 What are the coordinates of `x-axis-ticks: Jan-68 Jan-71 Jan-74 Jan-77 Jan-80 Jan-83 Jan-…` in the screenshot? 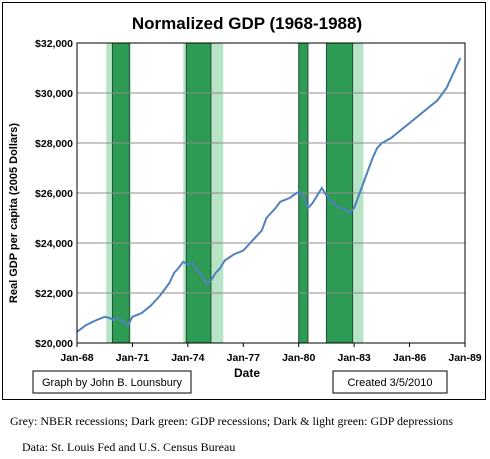 It's located at (271, 353).